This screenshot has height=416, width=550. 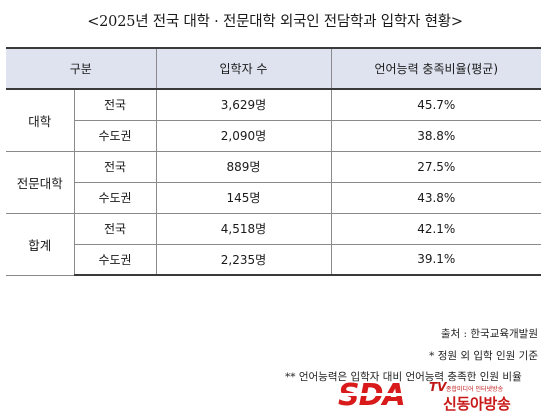 I want to click on admissions-cell: 889명, so click(x=243, y=166).